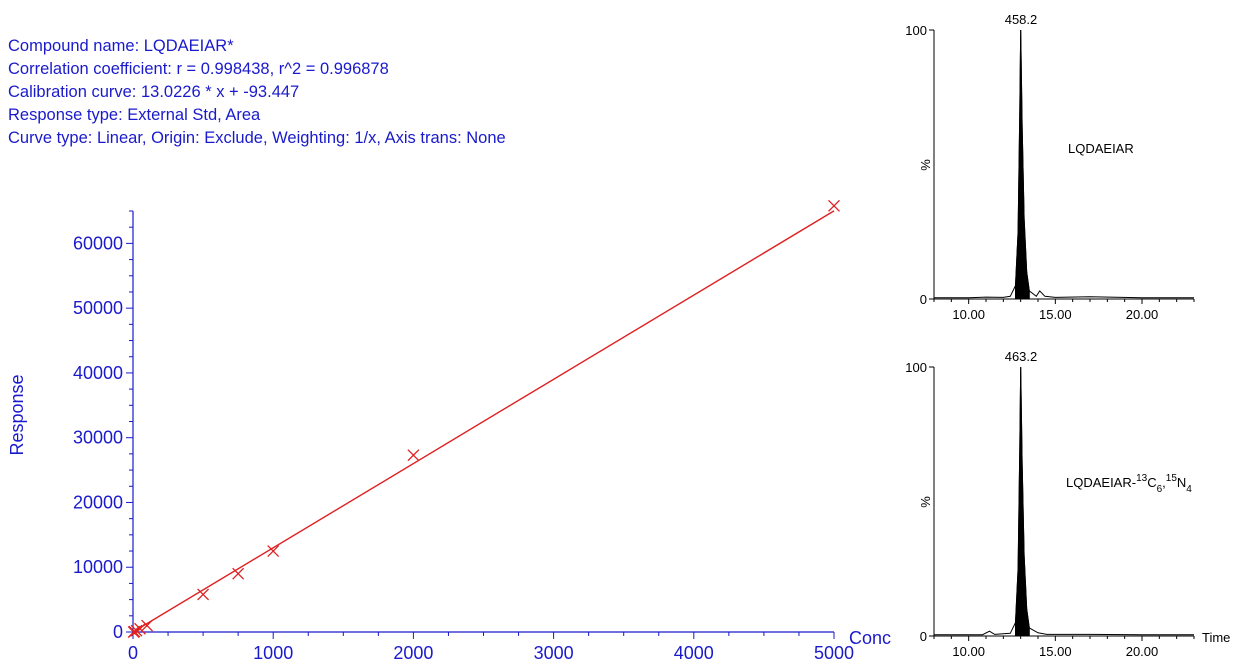 The image size is (1246, 671). I want to click on isotope-label-part: N, so click(1181, 482).